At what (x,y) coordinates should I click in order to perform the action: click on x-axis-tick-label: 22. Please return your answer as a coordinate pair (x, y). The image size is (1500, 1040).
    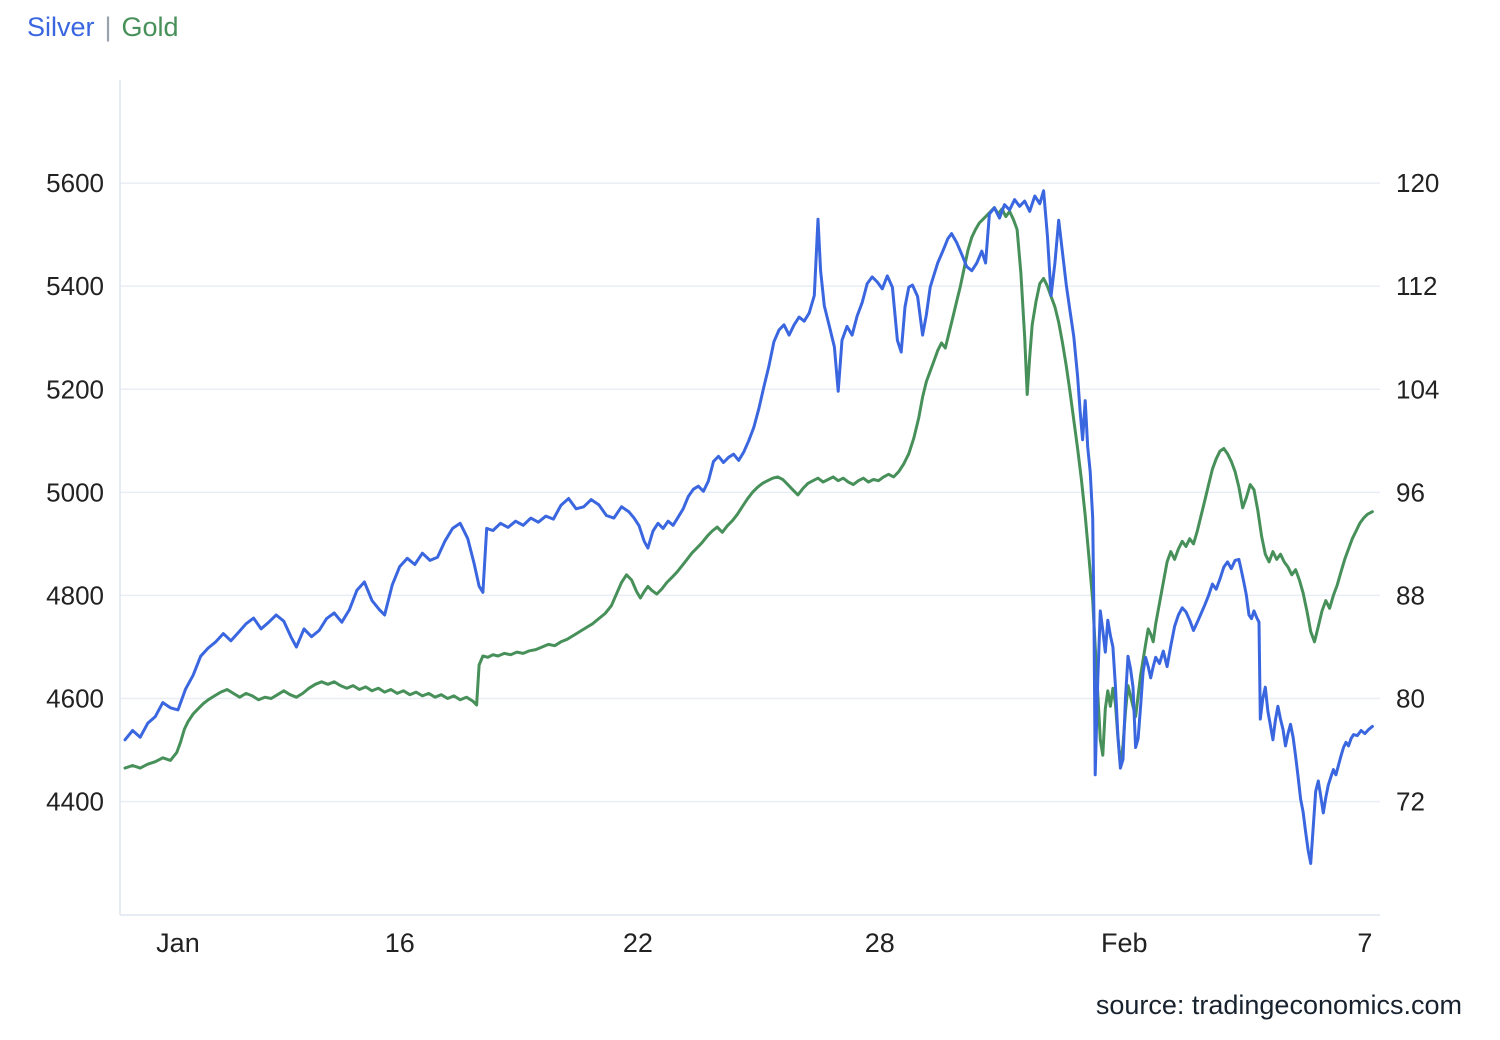
    Looking at the image, I should click on (638, 943).